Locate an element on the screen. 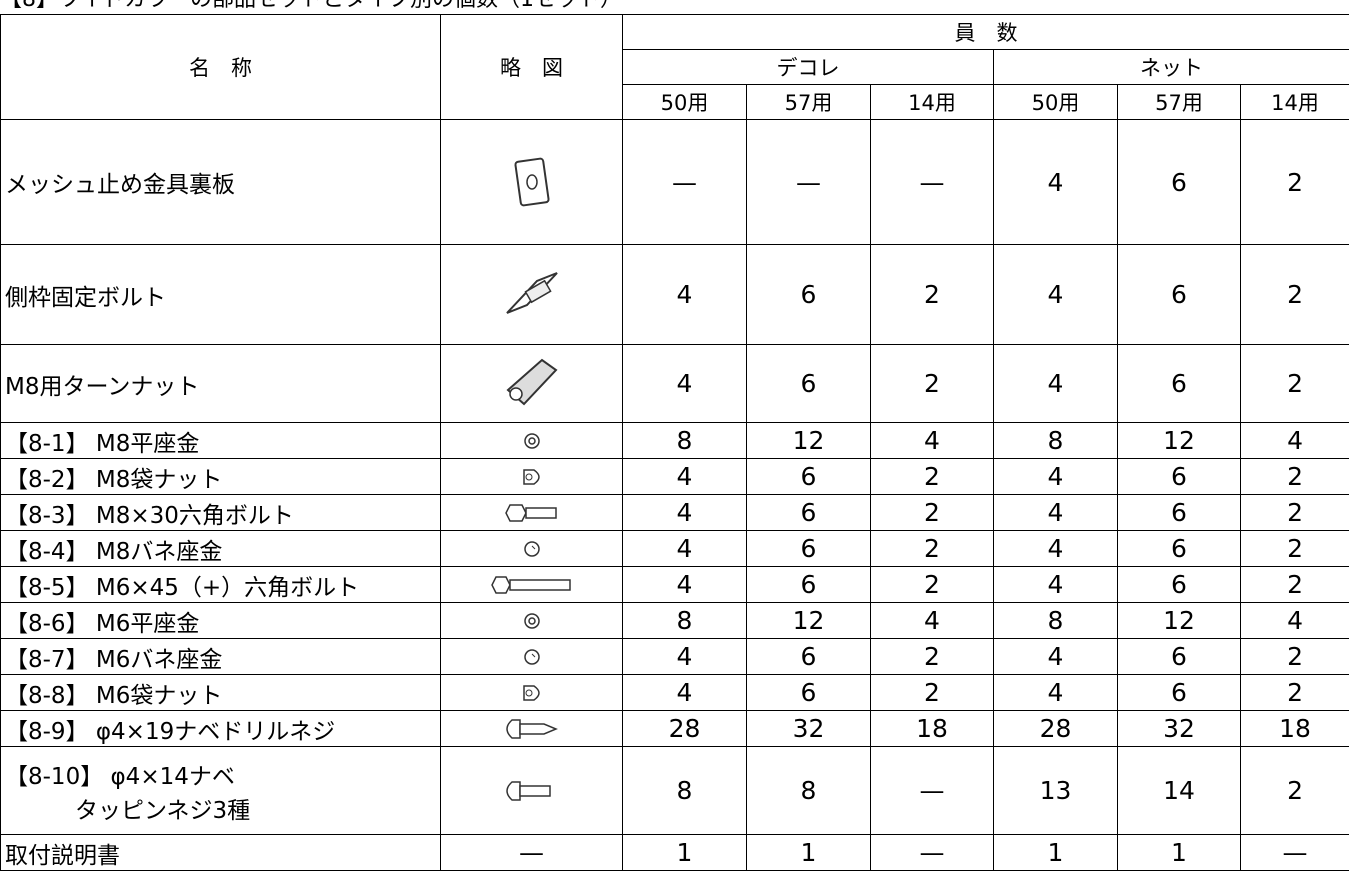 The image size is (1349, 873). table-row: M8用ターンナット 4 6 2 4 6 2 is located at coordinates (674, 383).